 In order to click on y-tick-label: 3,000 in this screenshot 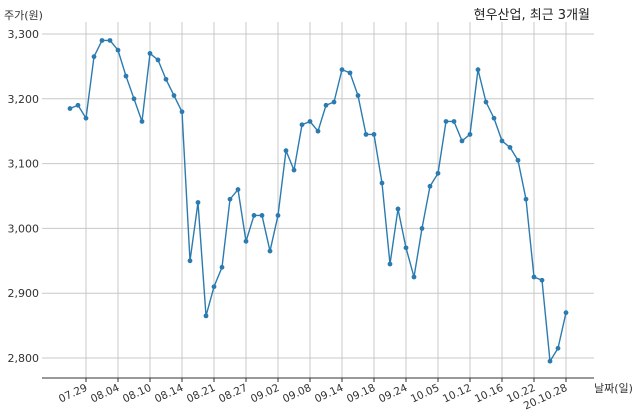, I will do `click(24, 228)`.